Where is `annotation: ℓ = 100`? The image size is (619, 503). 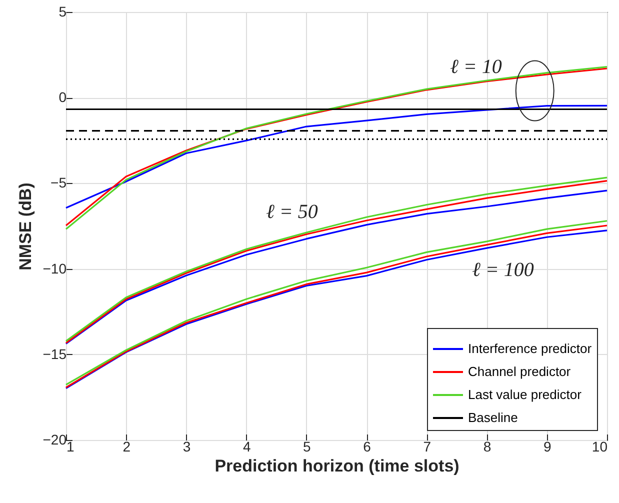
annotation: ℓ = 100 is located at coordinates (503, 270).